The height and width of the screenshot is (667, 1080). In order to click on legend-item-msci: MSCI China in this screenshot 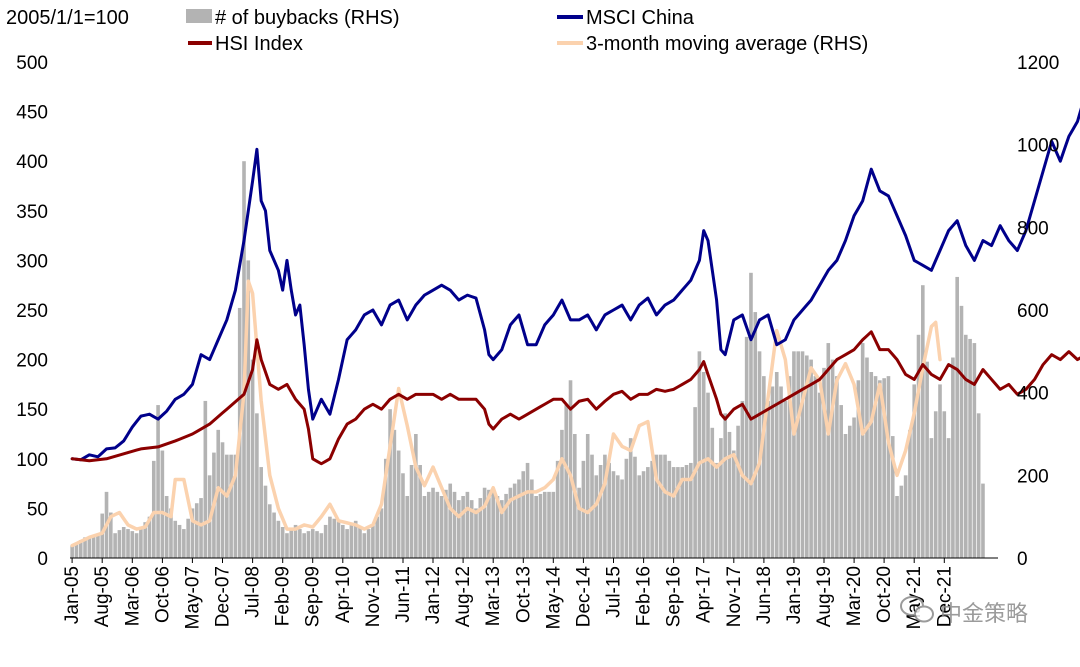, I will do `click(626, 18)`.